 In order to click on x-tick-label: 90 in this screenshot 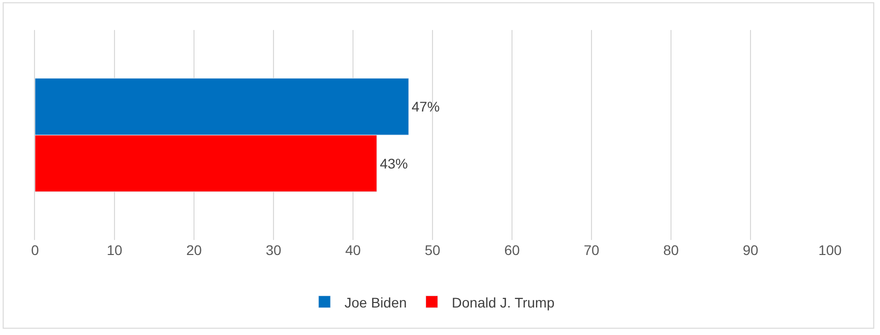, I will do `click(750, 250)`.